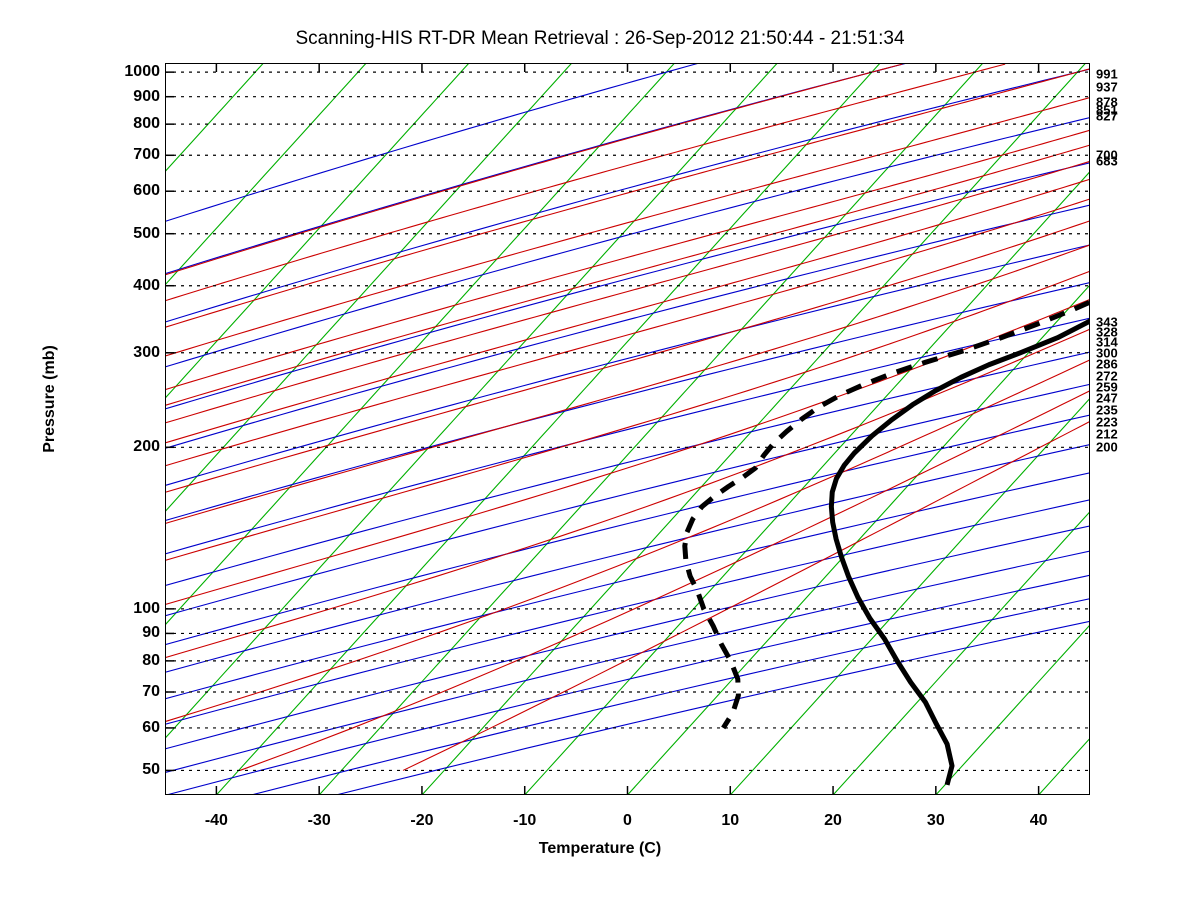 Image resolution: width=1200 pixels, height=900 pixels. I want to click on y-tick-label-1000: 1000, so click(142, 72).